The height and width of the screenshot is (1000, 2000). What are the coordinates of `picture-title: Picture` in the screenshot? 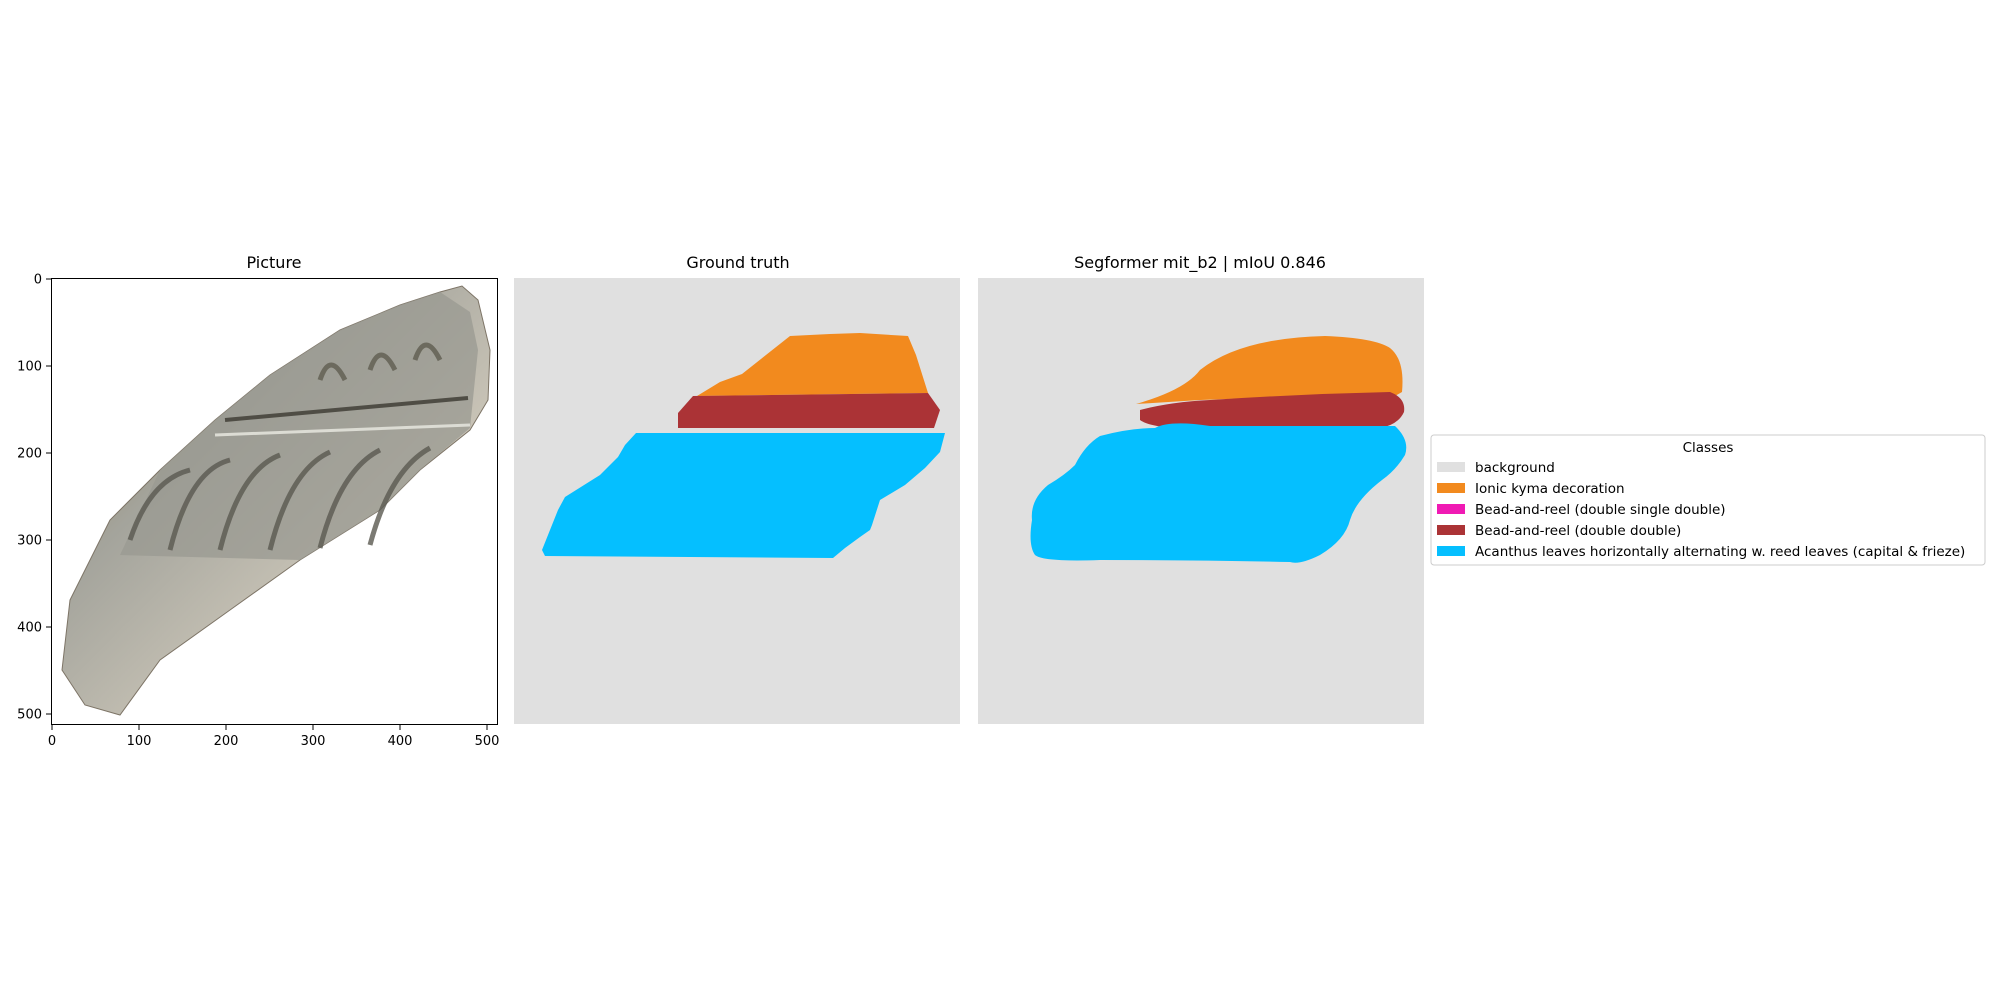 It's located at (273, 262).